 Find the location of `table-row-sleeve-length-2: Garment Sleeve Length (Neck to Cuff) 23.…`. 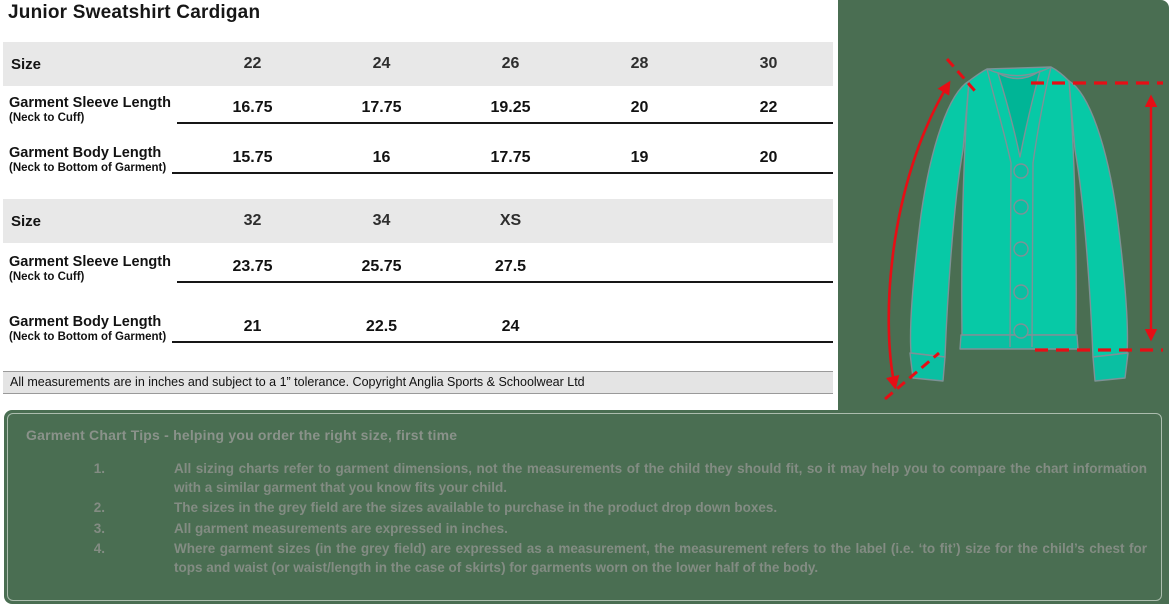

table-row-sleeve-length-2: Garment Sleeve Length (Neck to Cuff) 23.… is located at coordinates (418, 266).